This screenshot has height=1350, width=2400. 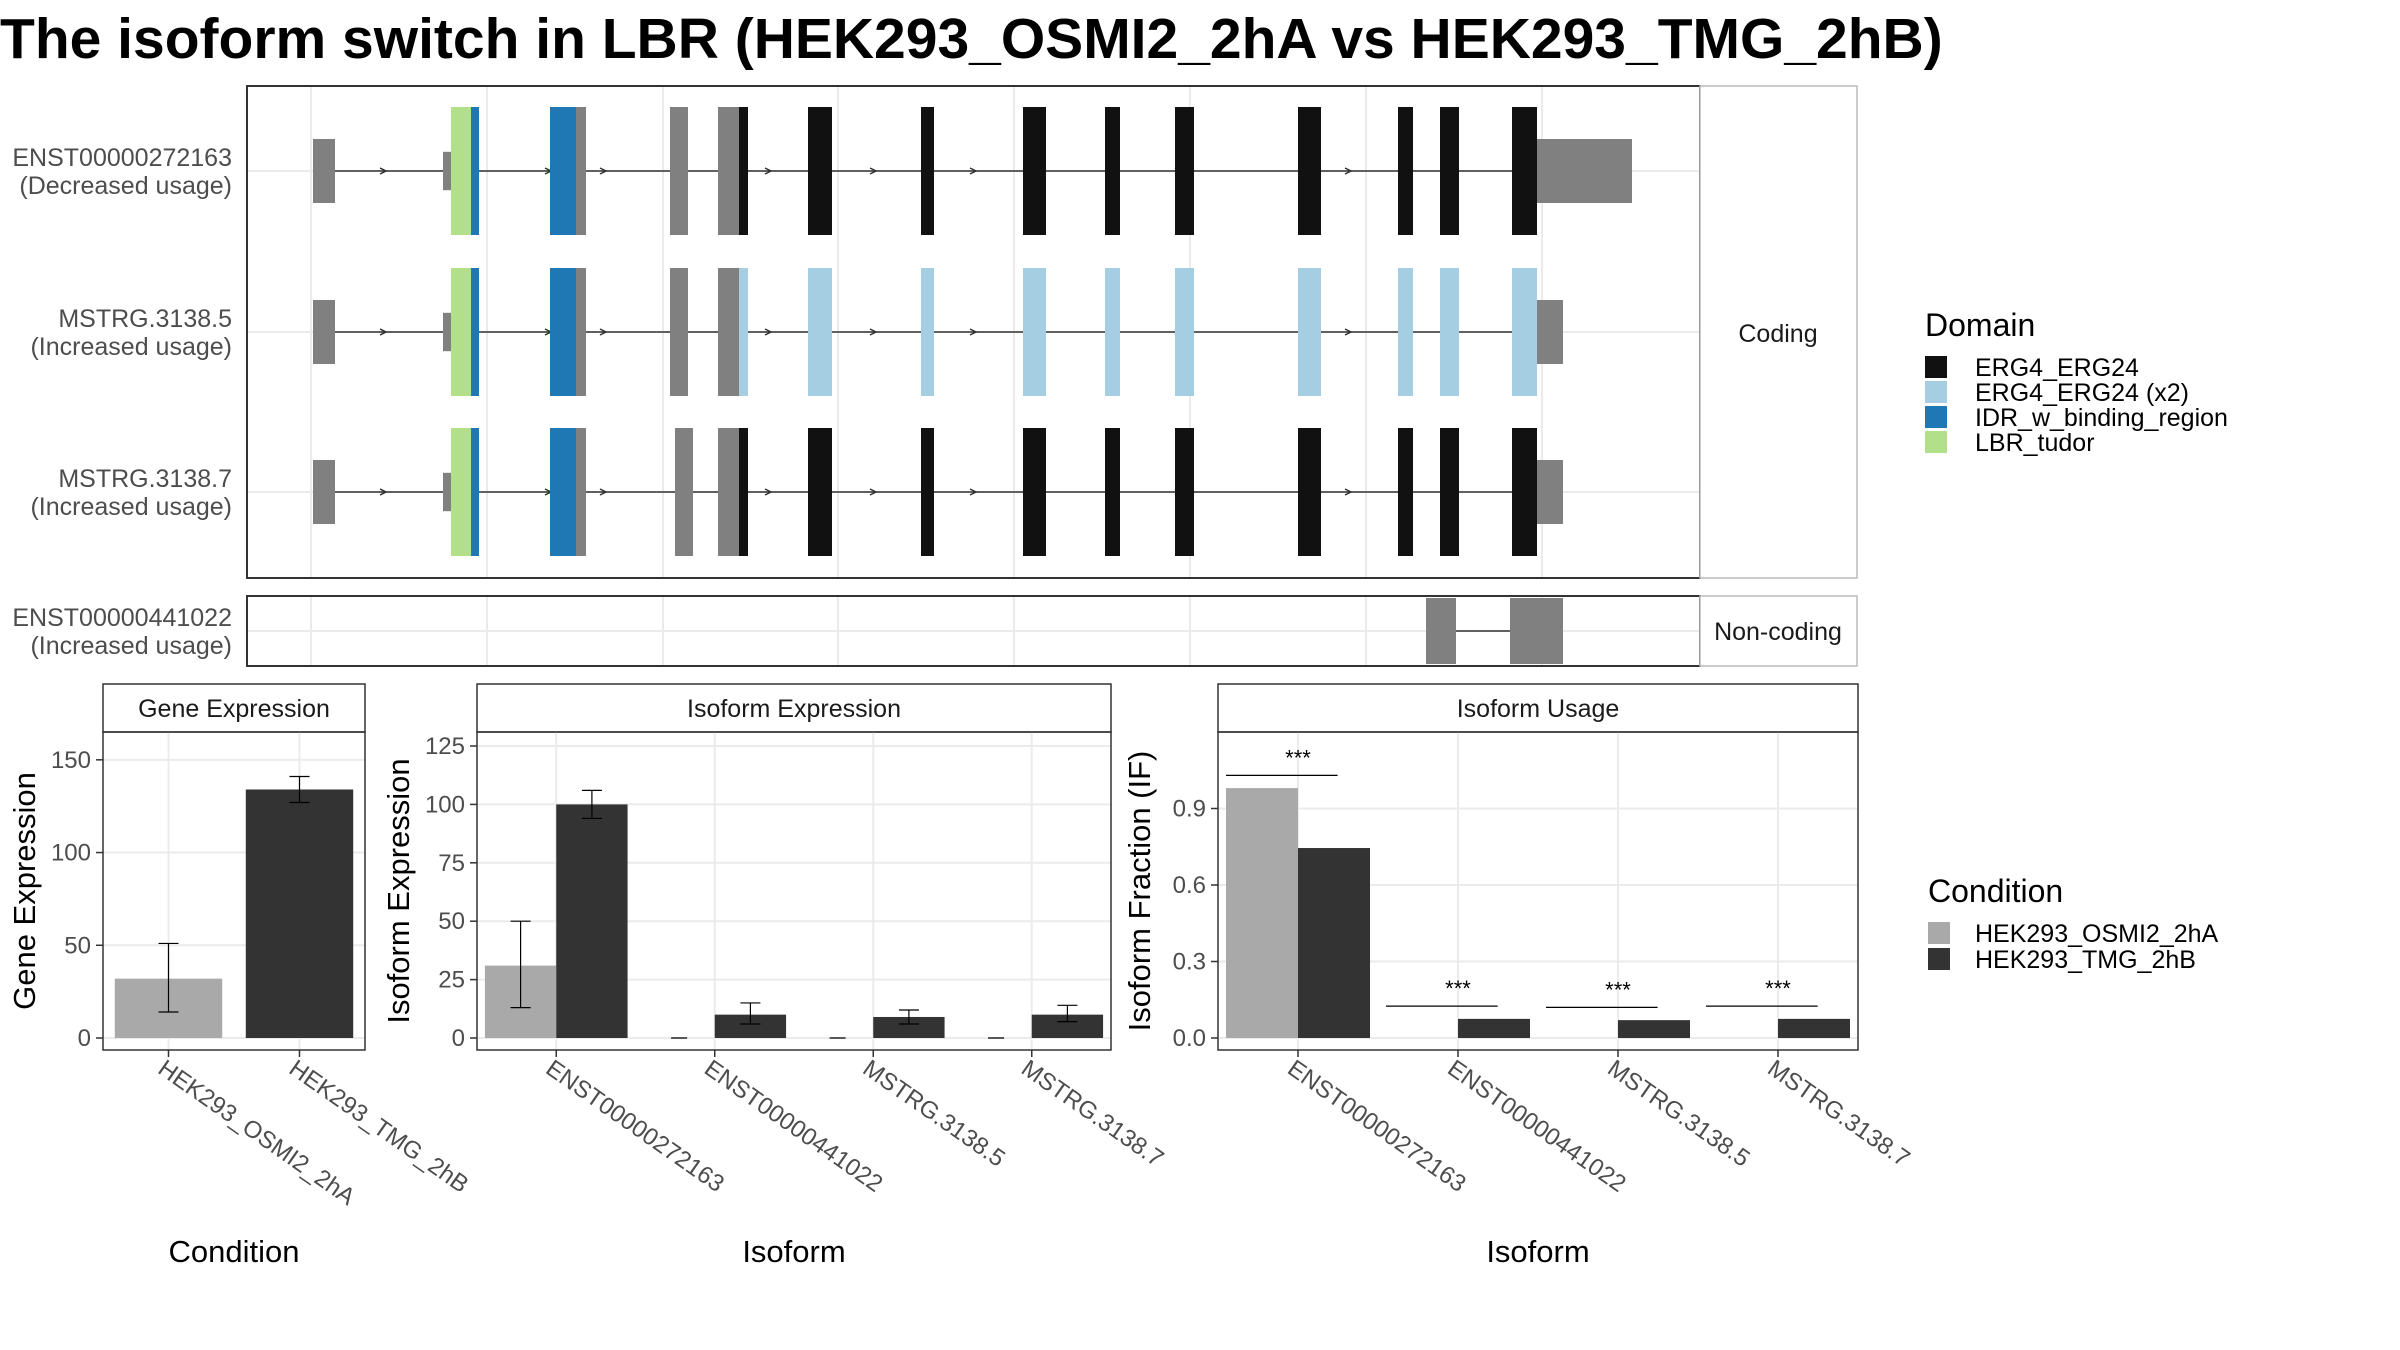 I want to click on panel-title: Isoform Usage, so click(x=1538, y=709).